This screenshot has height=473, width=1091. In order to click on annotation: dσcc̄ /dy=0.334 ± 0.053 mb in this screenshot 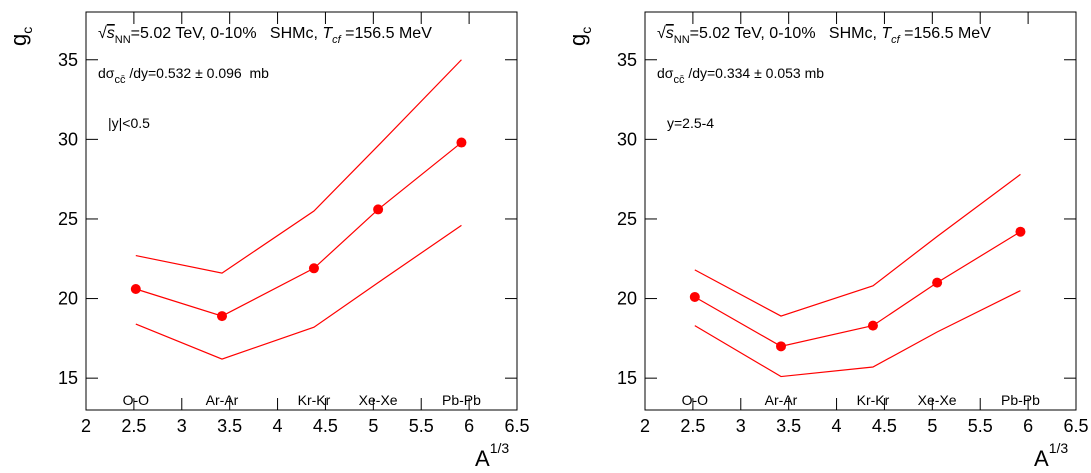, I will do `click(740, 75)`.